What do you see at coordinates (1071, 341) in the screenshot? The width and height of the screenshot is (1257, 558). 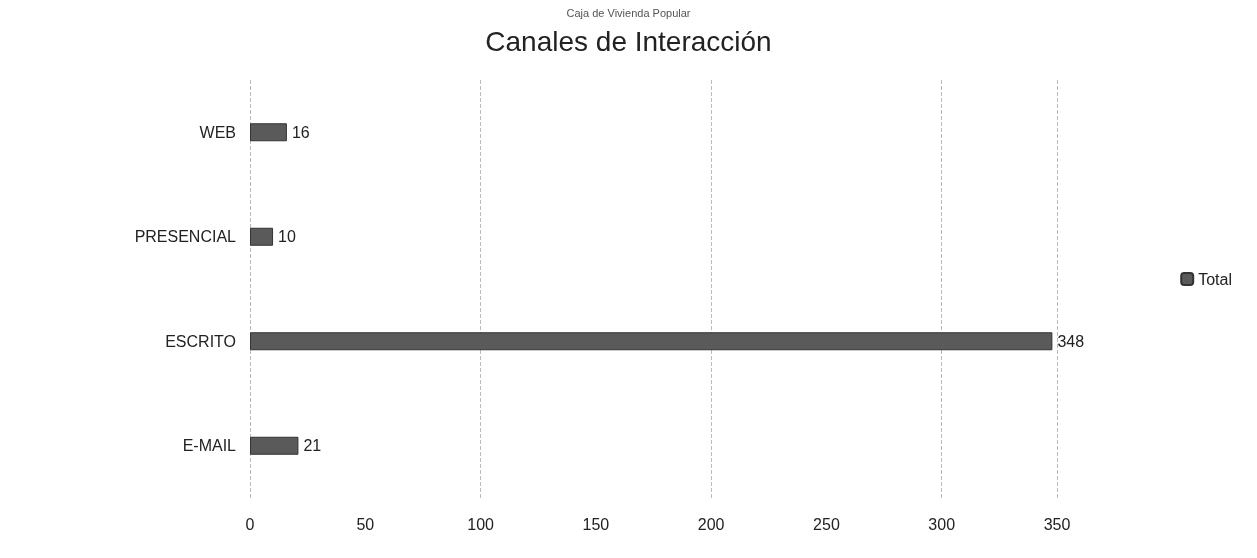 I see `data-label: 348` at bounding box center [1071, 341].